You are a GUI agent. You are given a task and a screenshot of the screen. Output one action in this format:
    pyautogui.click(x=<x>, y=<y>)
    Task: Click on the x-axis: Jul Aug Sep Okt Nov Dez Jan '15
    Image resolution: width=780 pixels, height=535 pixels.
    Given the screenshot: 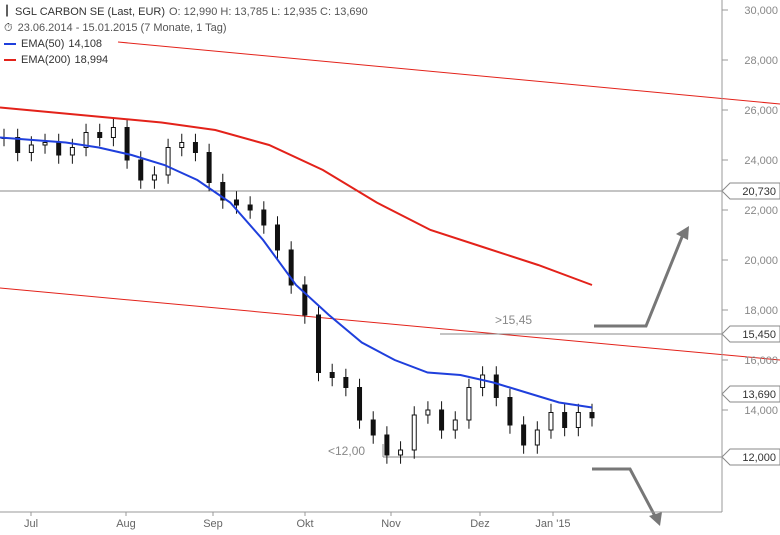 What is the action you would take?
    pyautogui.click(x=361, y=520)
    